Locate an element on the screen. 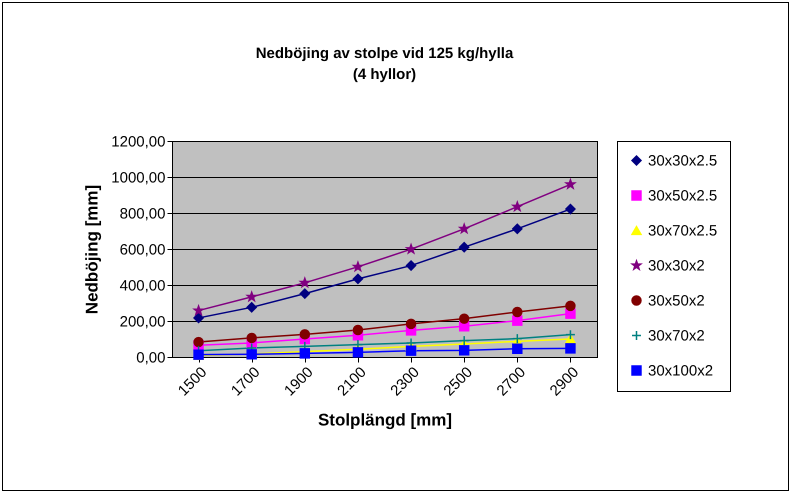 Image resolution: width=793 pixels, height=495 pixels. y-tick-label: 1200,00 is located at coordinates (138, 142).